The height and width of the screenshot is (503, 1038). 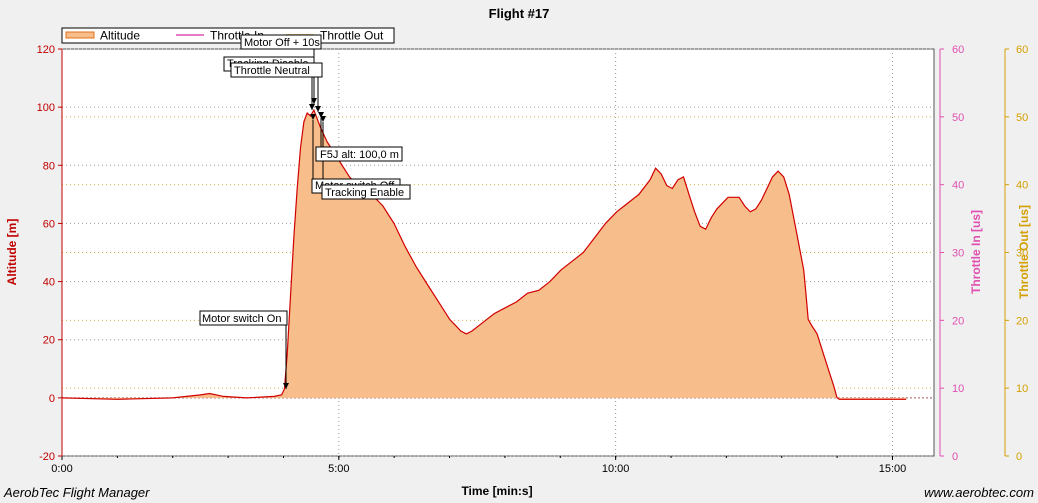 I want to click on x-axis-label: Time [min:s], so click(x=496, y=491).